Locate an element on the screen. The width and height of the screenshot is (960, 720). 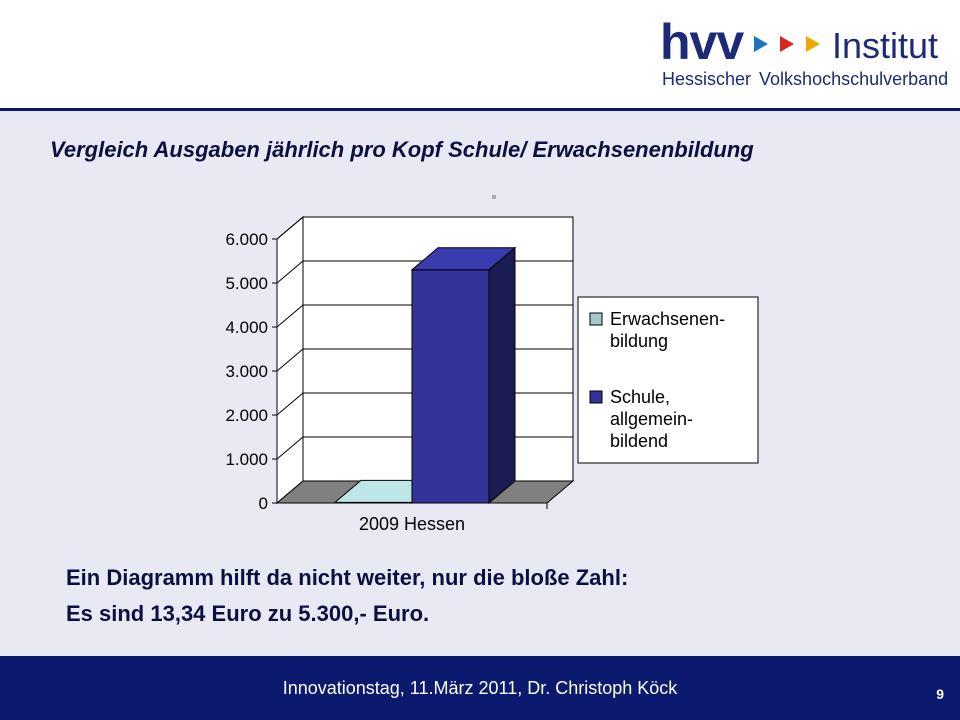
legend-label-1: allgemein- is located at coordinates (651, 419).